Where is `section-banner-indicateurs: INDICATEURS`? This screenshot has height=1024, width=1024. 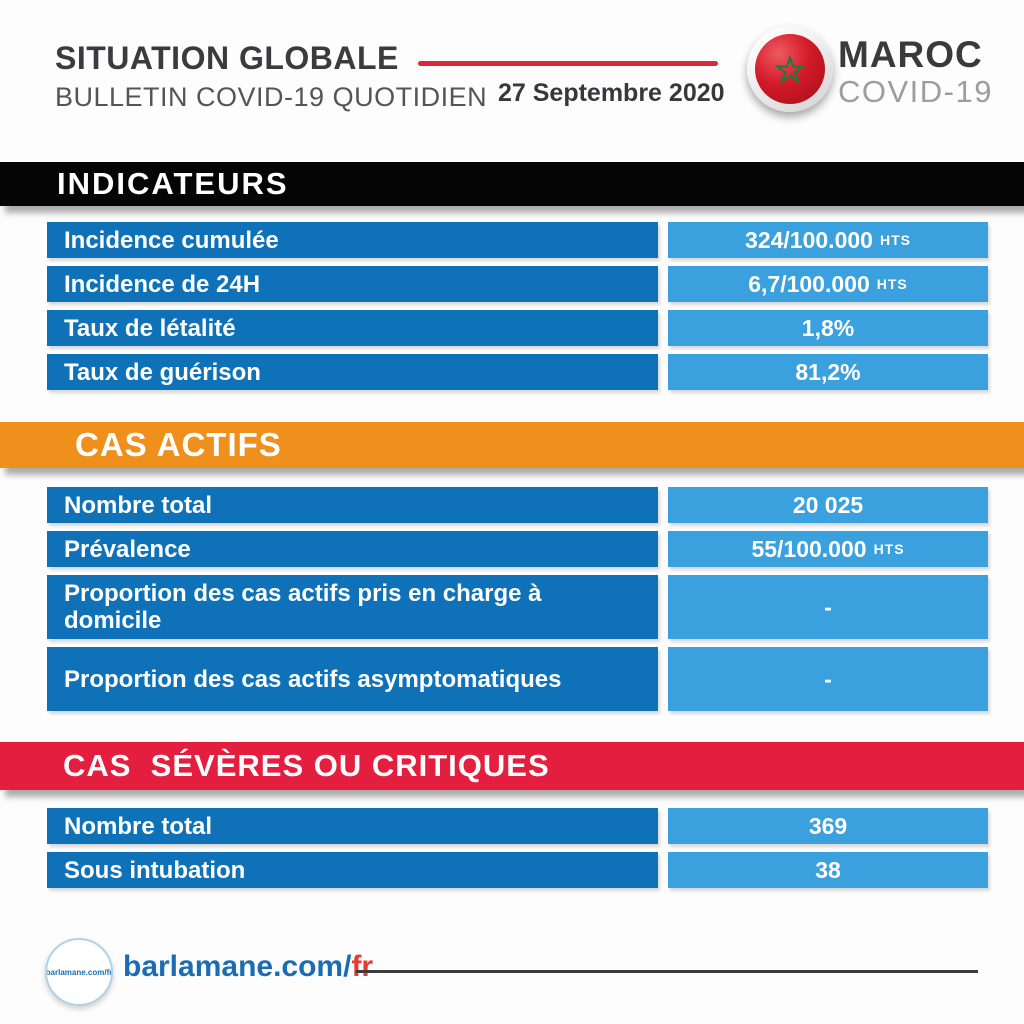
section-banner-indicateurs: INDICATEURS is located at coordinates (512, 184).